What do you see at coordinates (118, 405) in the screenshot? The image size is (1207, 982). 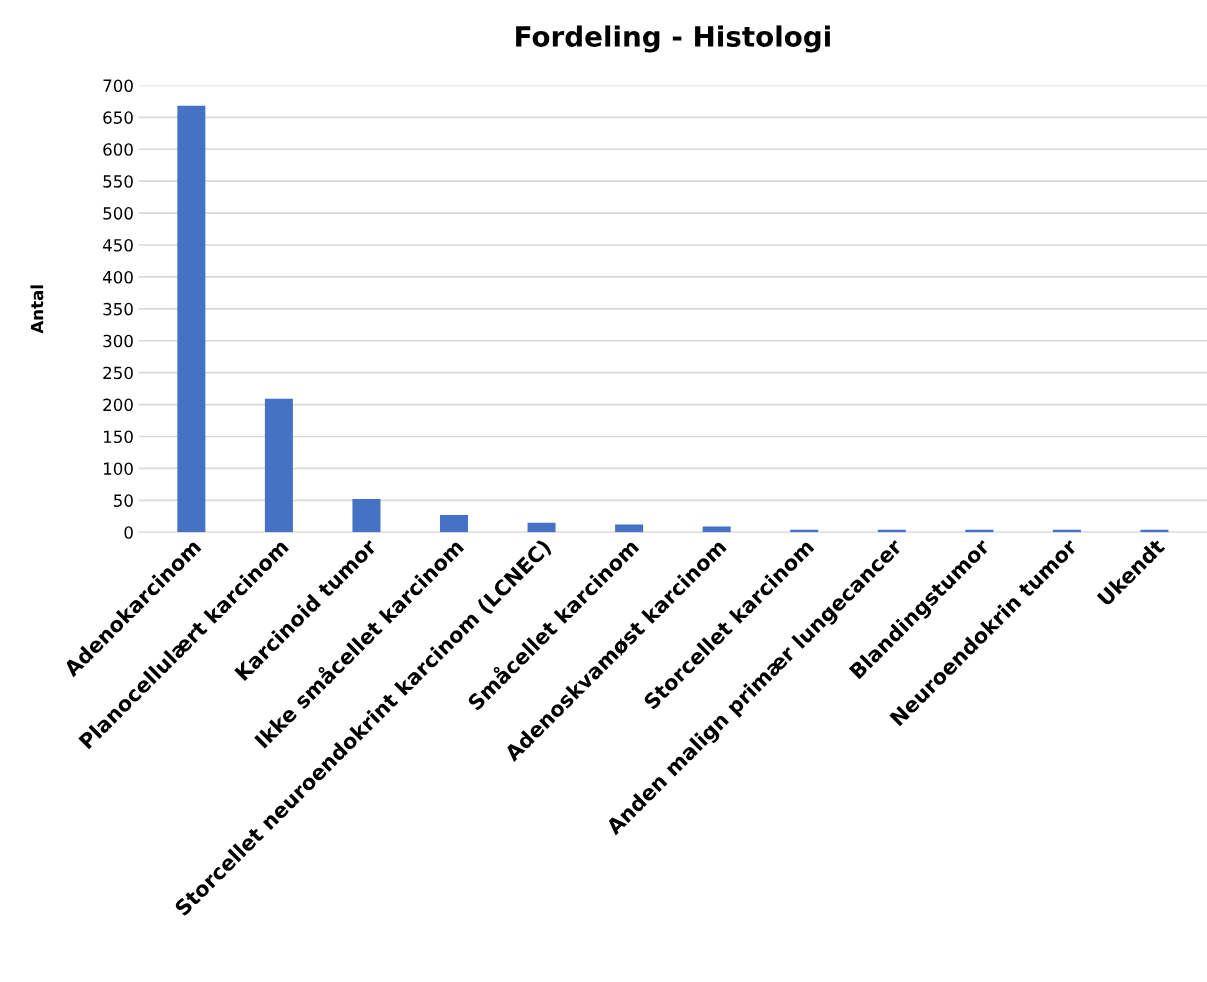 I see `y-tick-label: 200` at bounding box center [118, 405].